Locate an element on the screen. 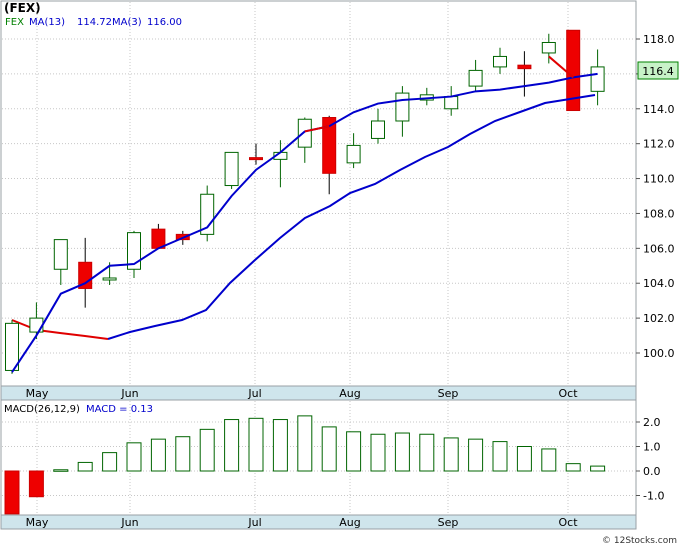  month-axis-top is located at coordinates (318, 393).